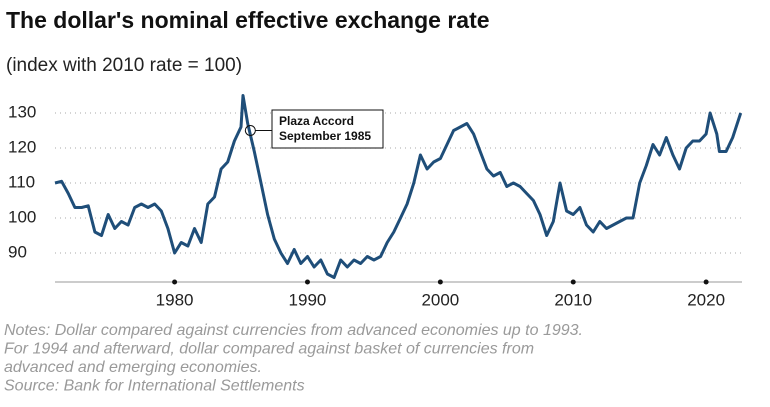  Describe the element at coordinates (17, 251) in the screenshot. I see `y-tick-label: 90` at that location.